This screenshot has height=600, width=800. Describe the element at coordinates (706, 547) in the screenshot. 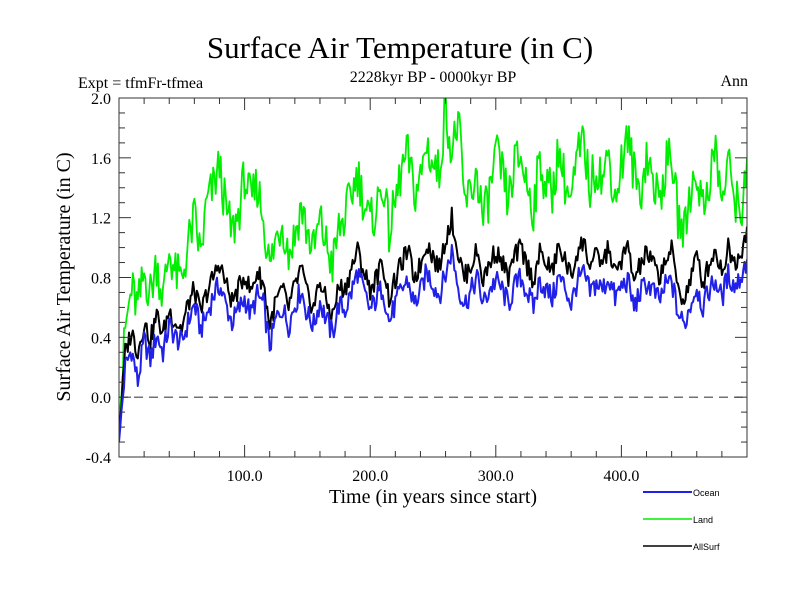

I see `legend-label: AllSurf` at that location.